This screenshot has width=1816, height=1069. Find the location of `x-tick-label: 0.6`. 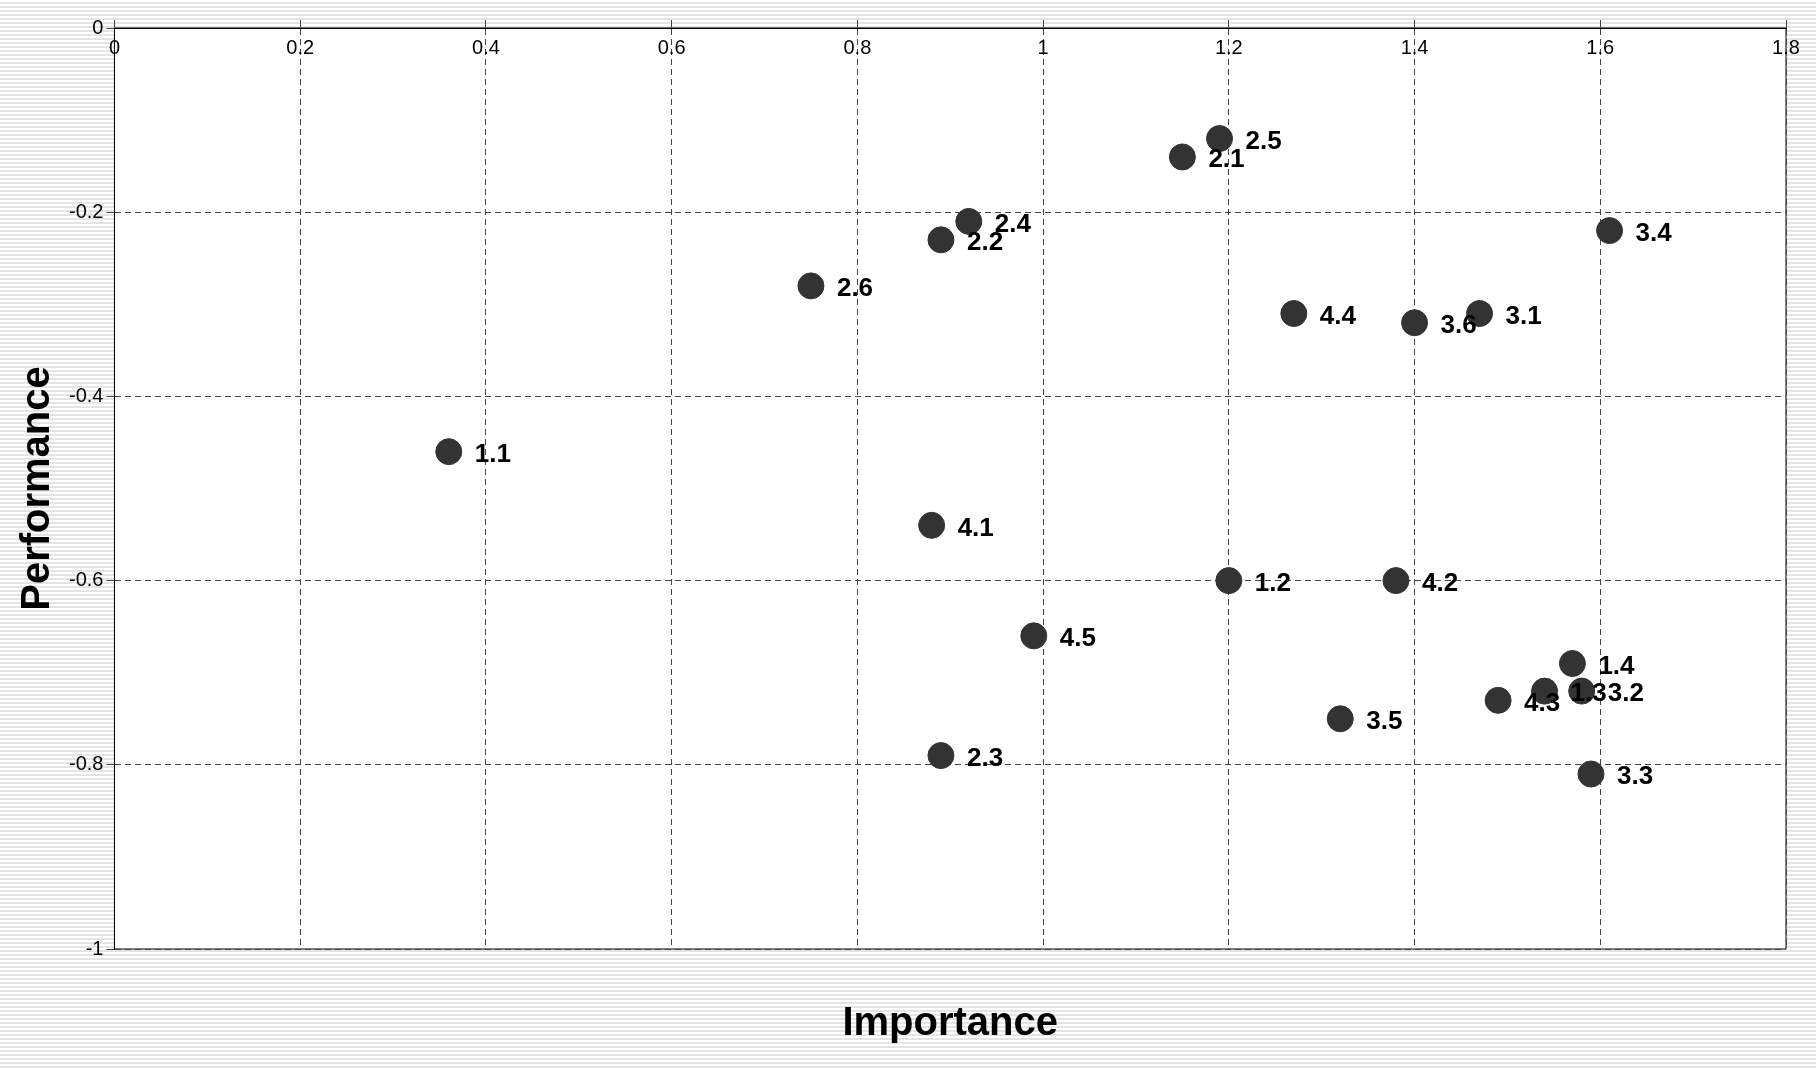

x-tick-label: 0.6 is located at coordinates (671, 46).